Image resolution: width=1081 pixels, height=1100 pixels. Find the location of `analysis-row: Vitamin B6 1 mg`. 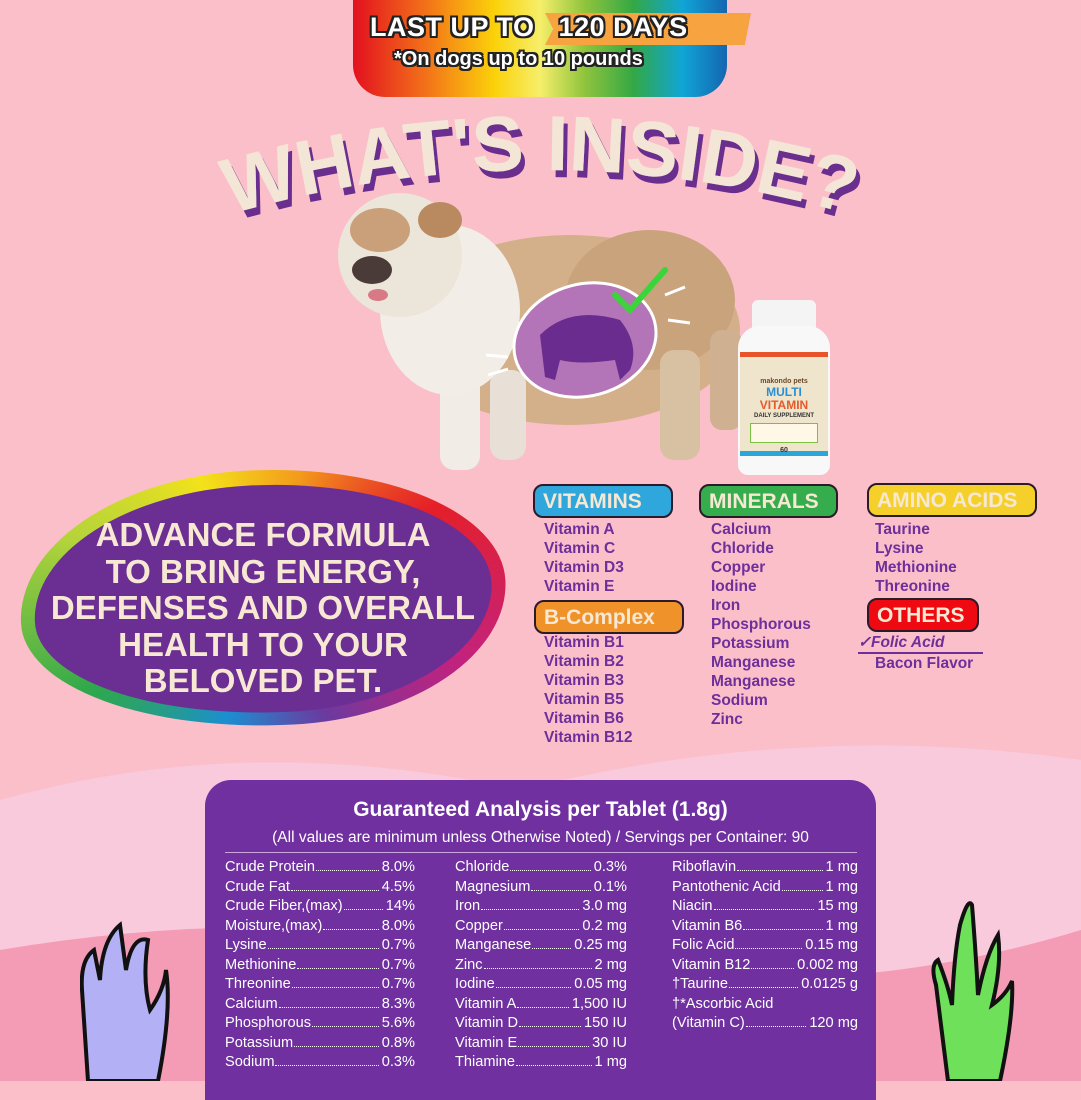

analysis-row: Vitamin B6 1 mg is located at coordinates (765, 927).